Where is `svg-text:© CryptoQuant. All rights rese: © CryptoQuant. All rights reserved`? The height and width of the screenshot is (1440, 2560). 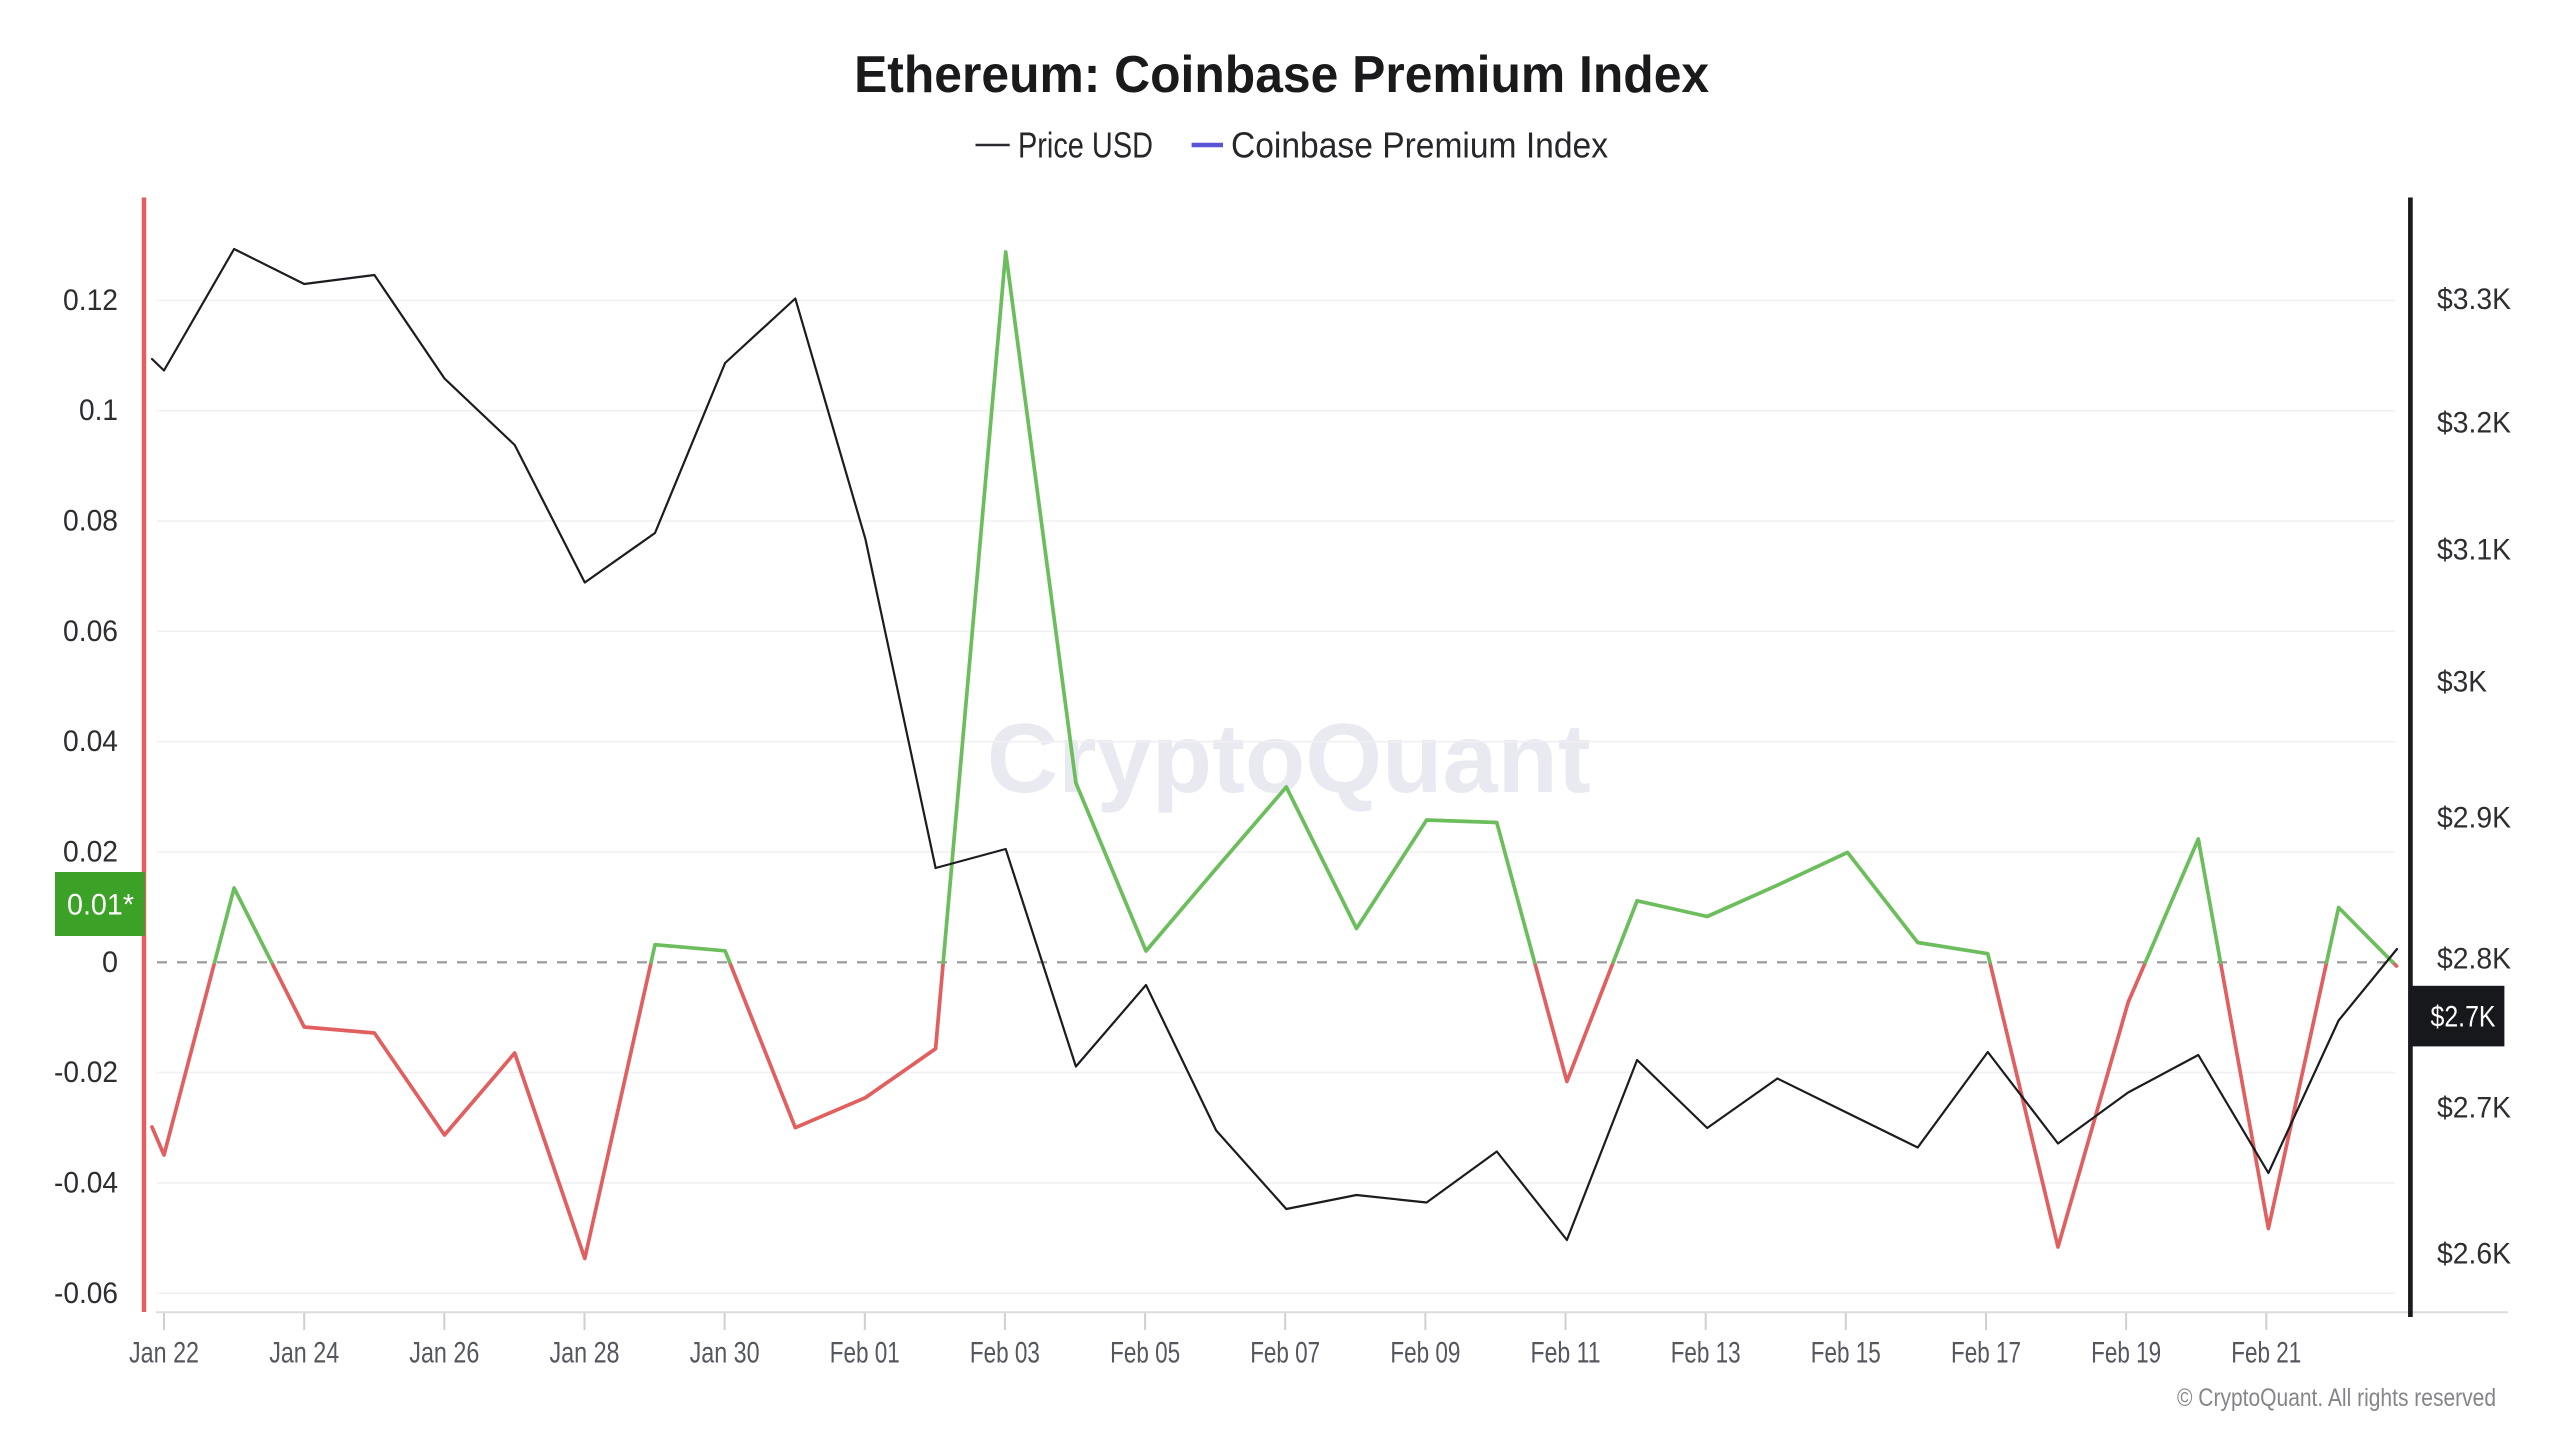 svg-text:© CryptoQuant. All rights rese: © CryptoQuant. All rights reserved is located at coordinates (2336, 1398).